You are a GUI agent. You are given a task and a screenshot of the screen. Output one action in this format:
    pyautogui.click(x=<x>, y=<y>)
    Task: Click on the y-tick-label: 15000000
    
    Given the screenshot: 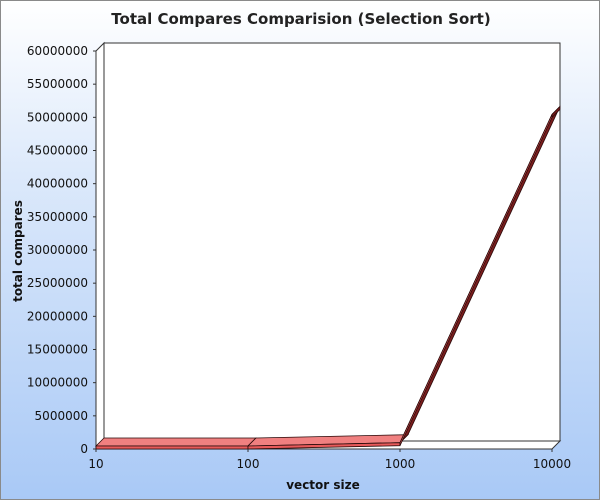 What is the action you would take?
    pyautogui.click(x=57, y=350)
    